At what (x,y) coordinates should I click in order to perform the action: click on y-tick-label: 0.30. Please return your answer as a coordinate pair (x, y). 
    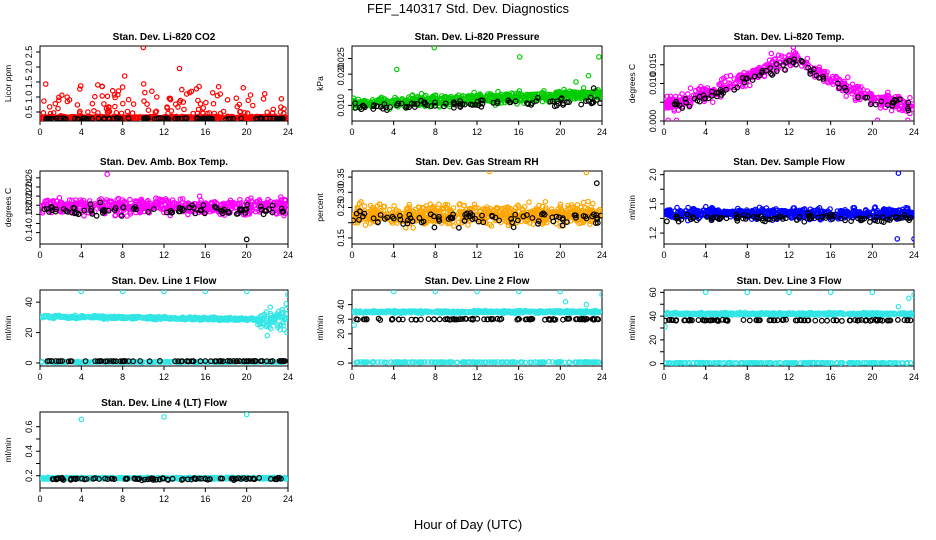
    Looking at the image, I should click on (341, 193).